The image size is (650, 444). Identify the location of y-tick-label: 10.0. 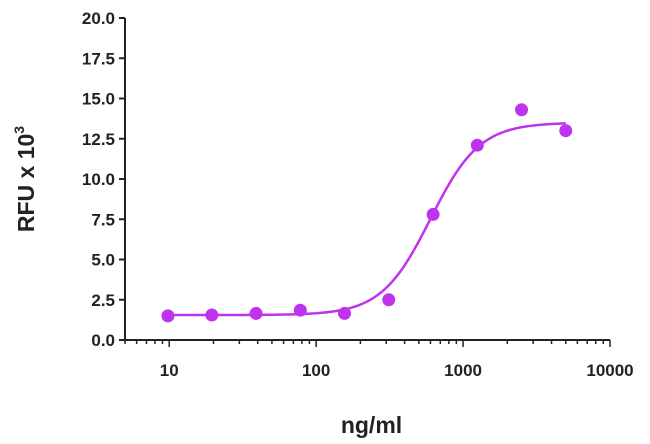
(98, 179).